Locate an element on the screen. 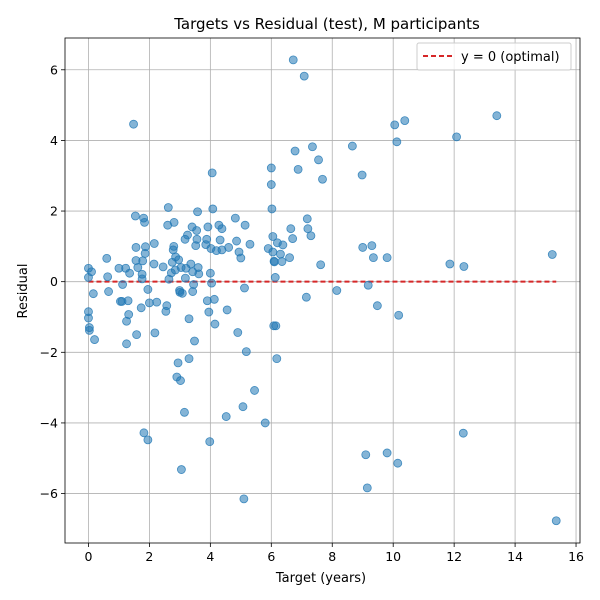 The height and width of the screenshot is (600, 600). y-tick-label: 4 is located at coordinates (54, 140).